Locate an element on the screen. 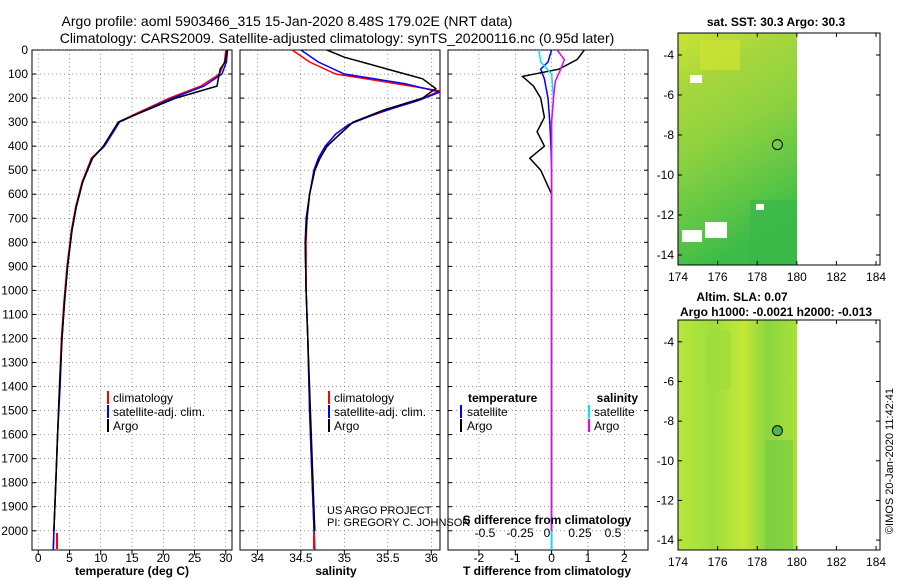  map-y-tick-label: -14 is located at coordinates (666, 540).